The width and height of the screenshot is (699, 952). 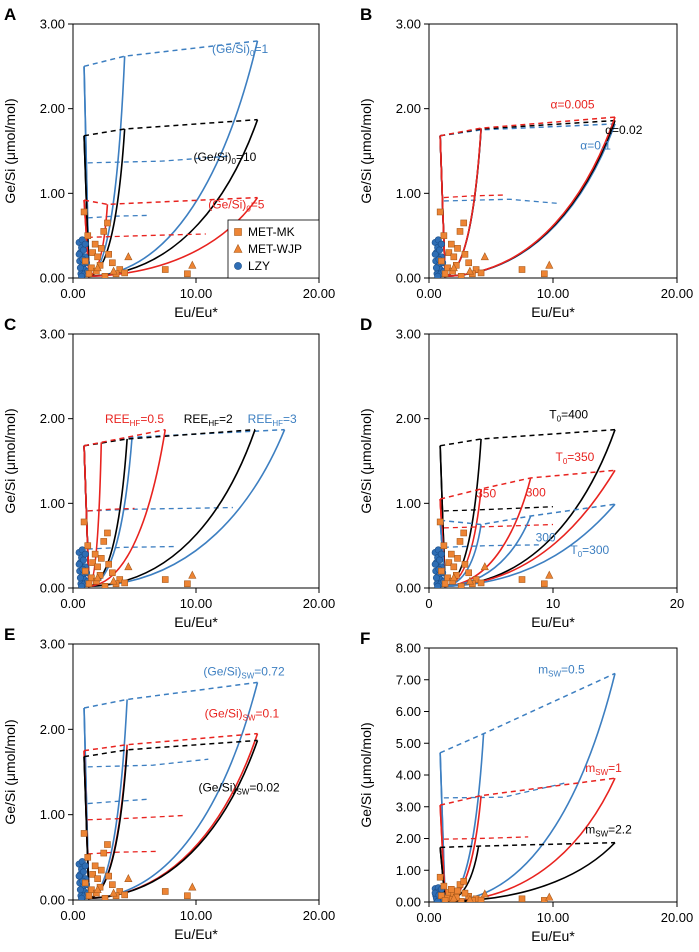 What do you see at coordinates (242, 714) in the screenshot?
I see `curve-label: (Ge/Si)SW=0.1` at bounding box center [242, 714].